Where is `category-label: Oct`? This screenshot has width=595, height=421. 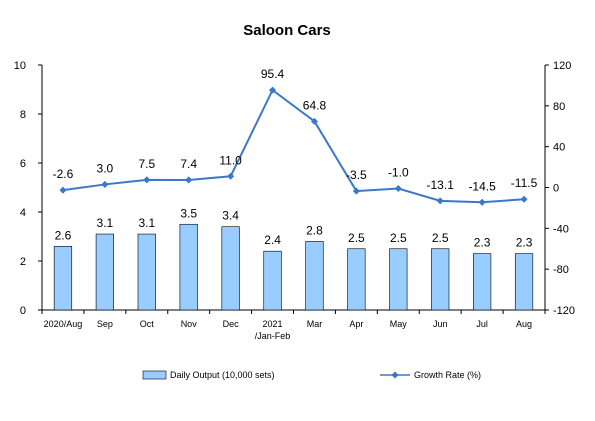 category-label: Oct is located at coordinates (147, 324).